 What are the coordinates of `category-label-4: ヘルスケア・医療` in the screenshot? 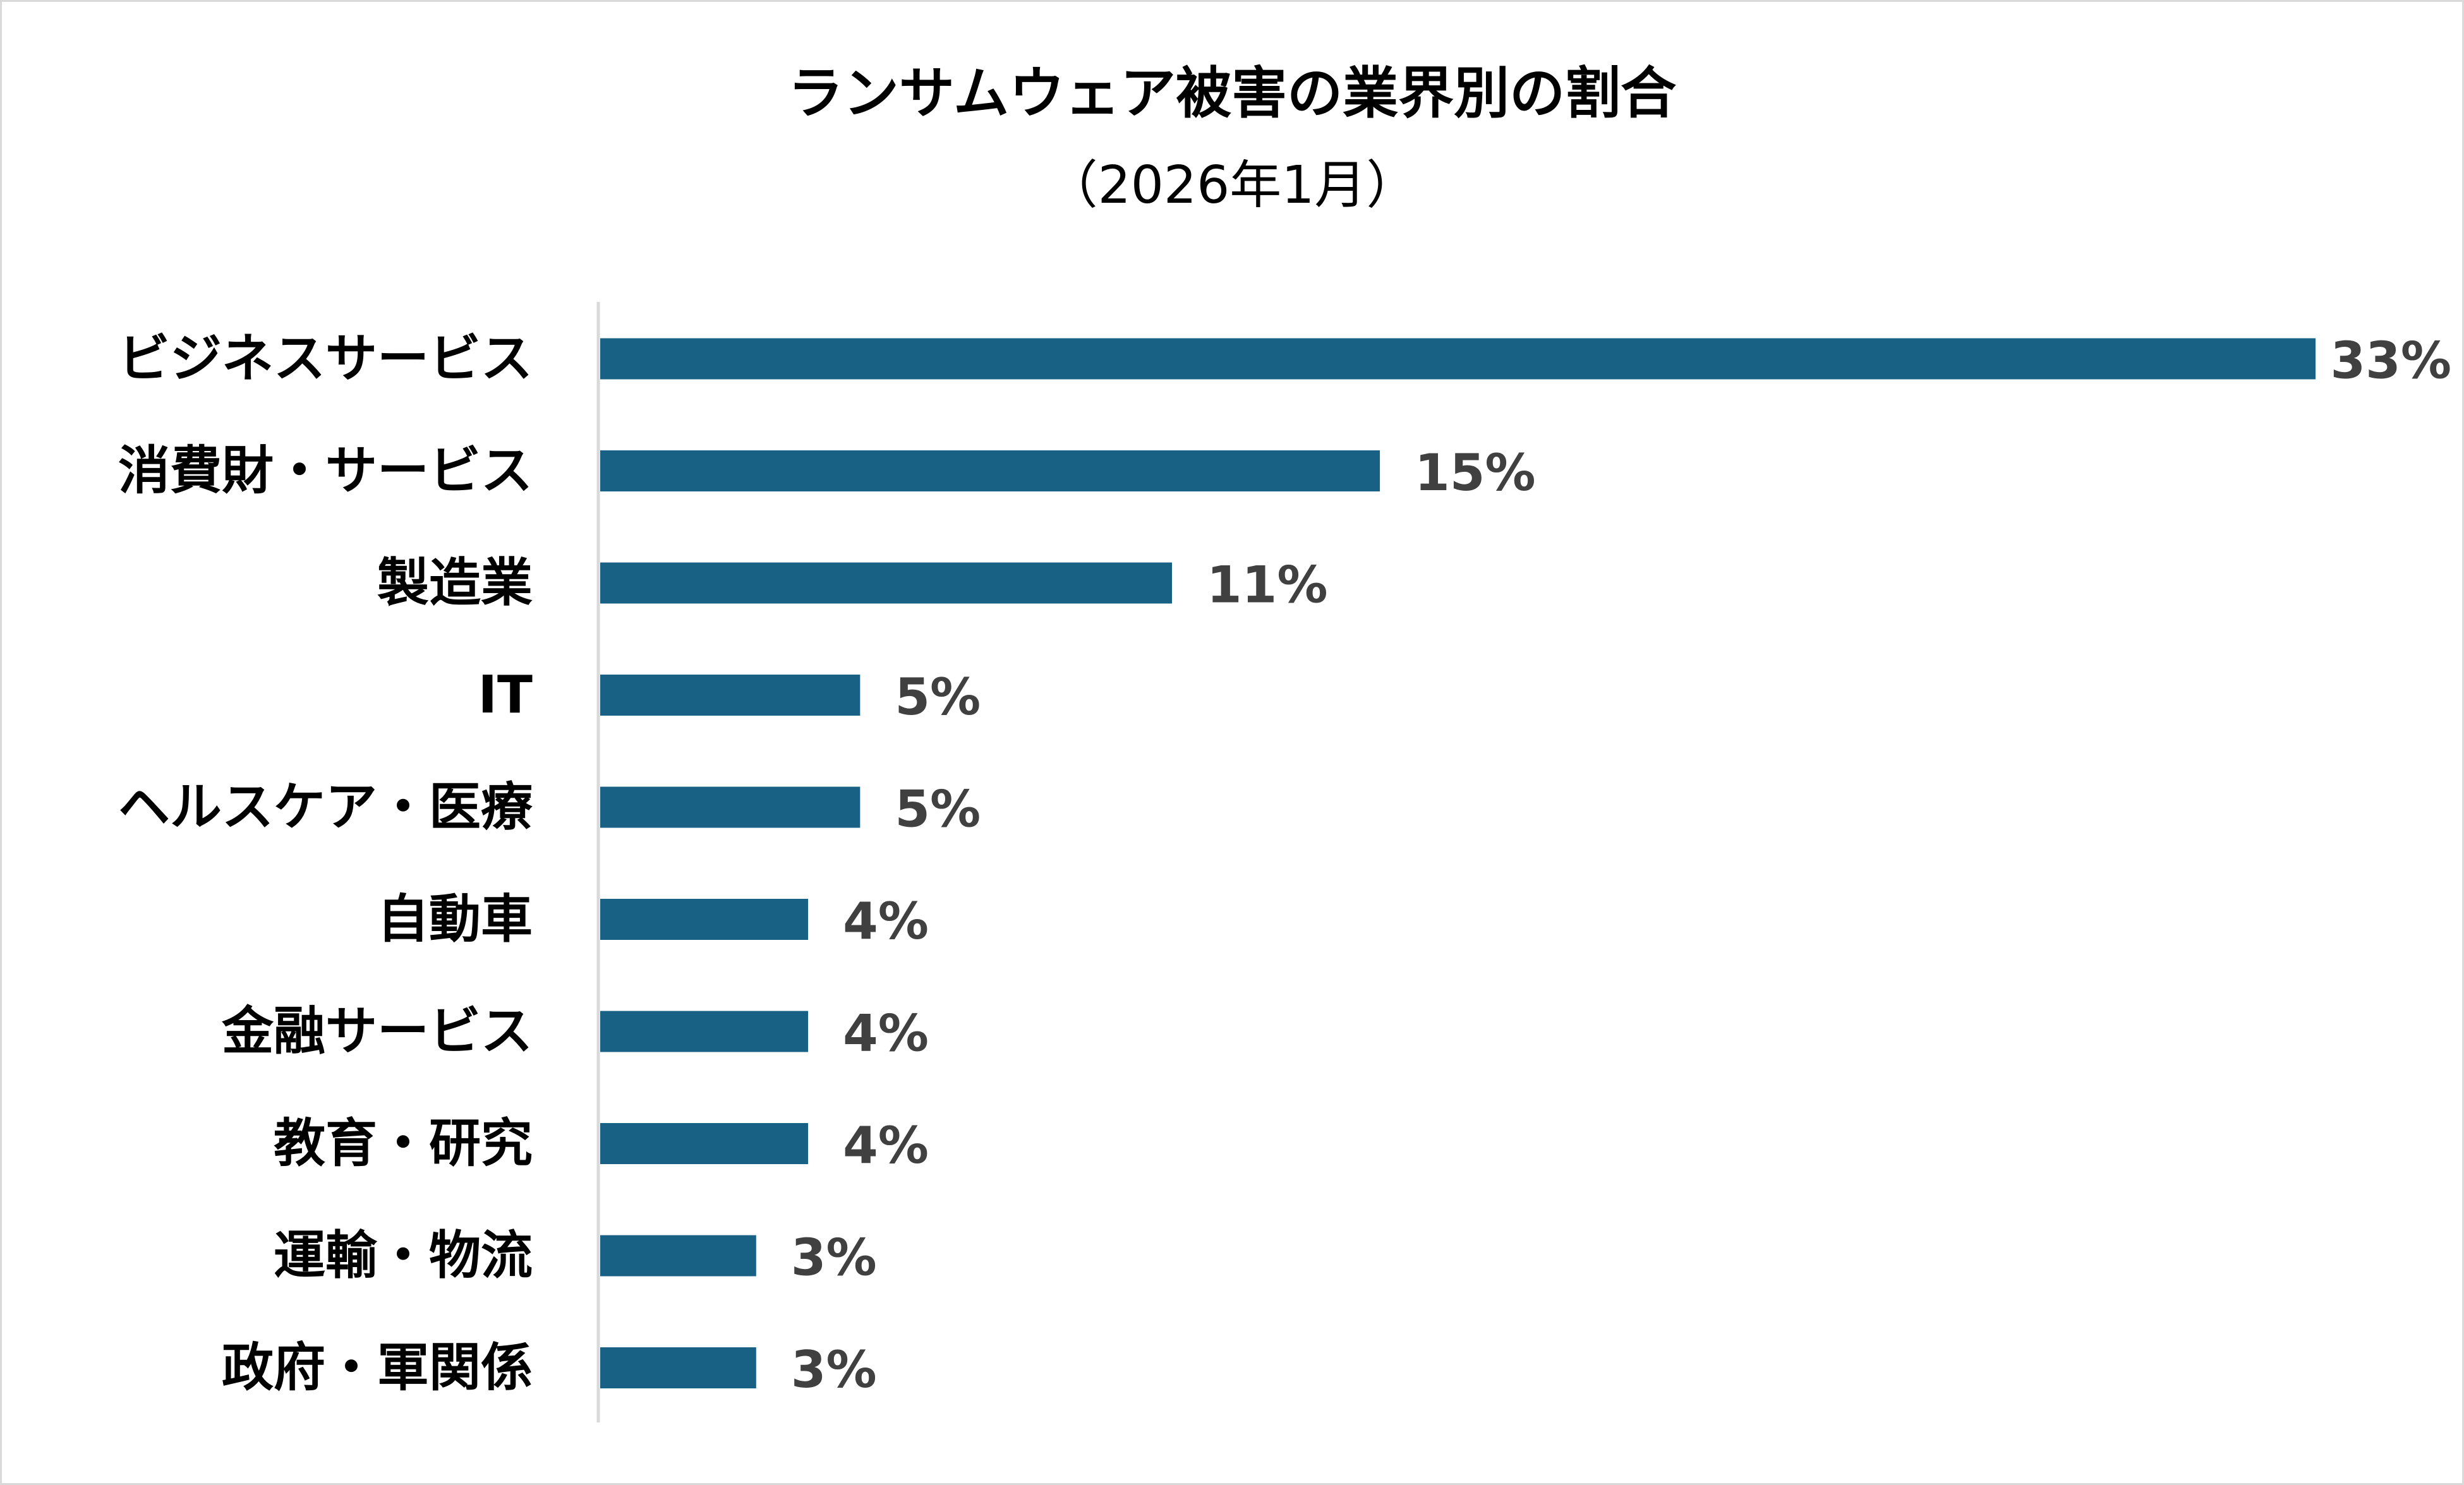 It's located at (325, 808).